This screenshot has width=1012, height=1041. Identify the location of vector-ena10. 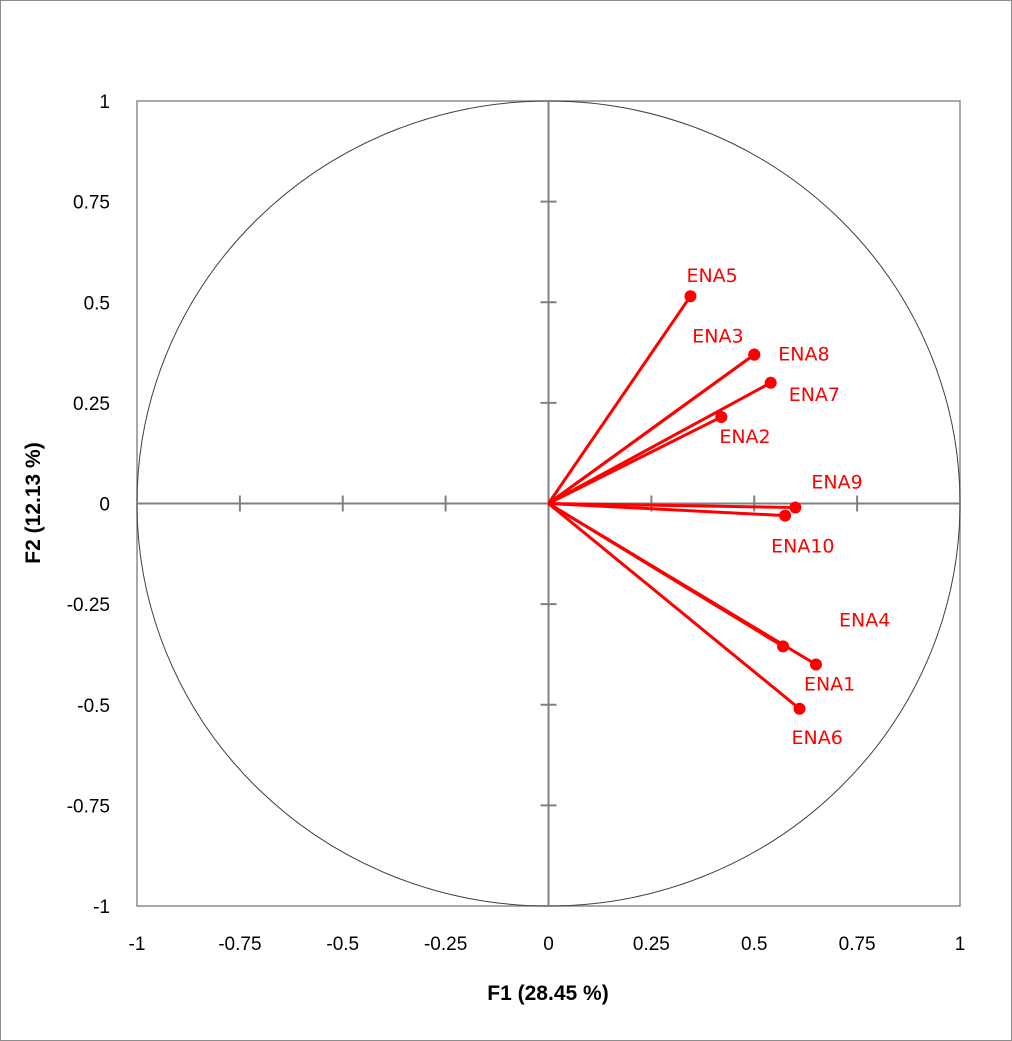
(667, 510).